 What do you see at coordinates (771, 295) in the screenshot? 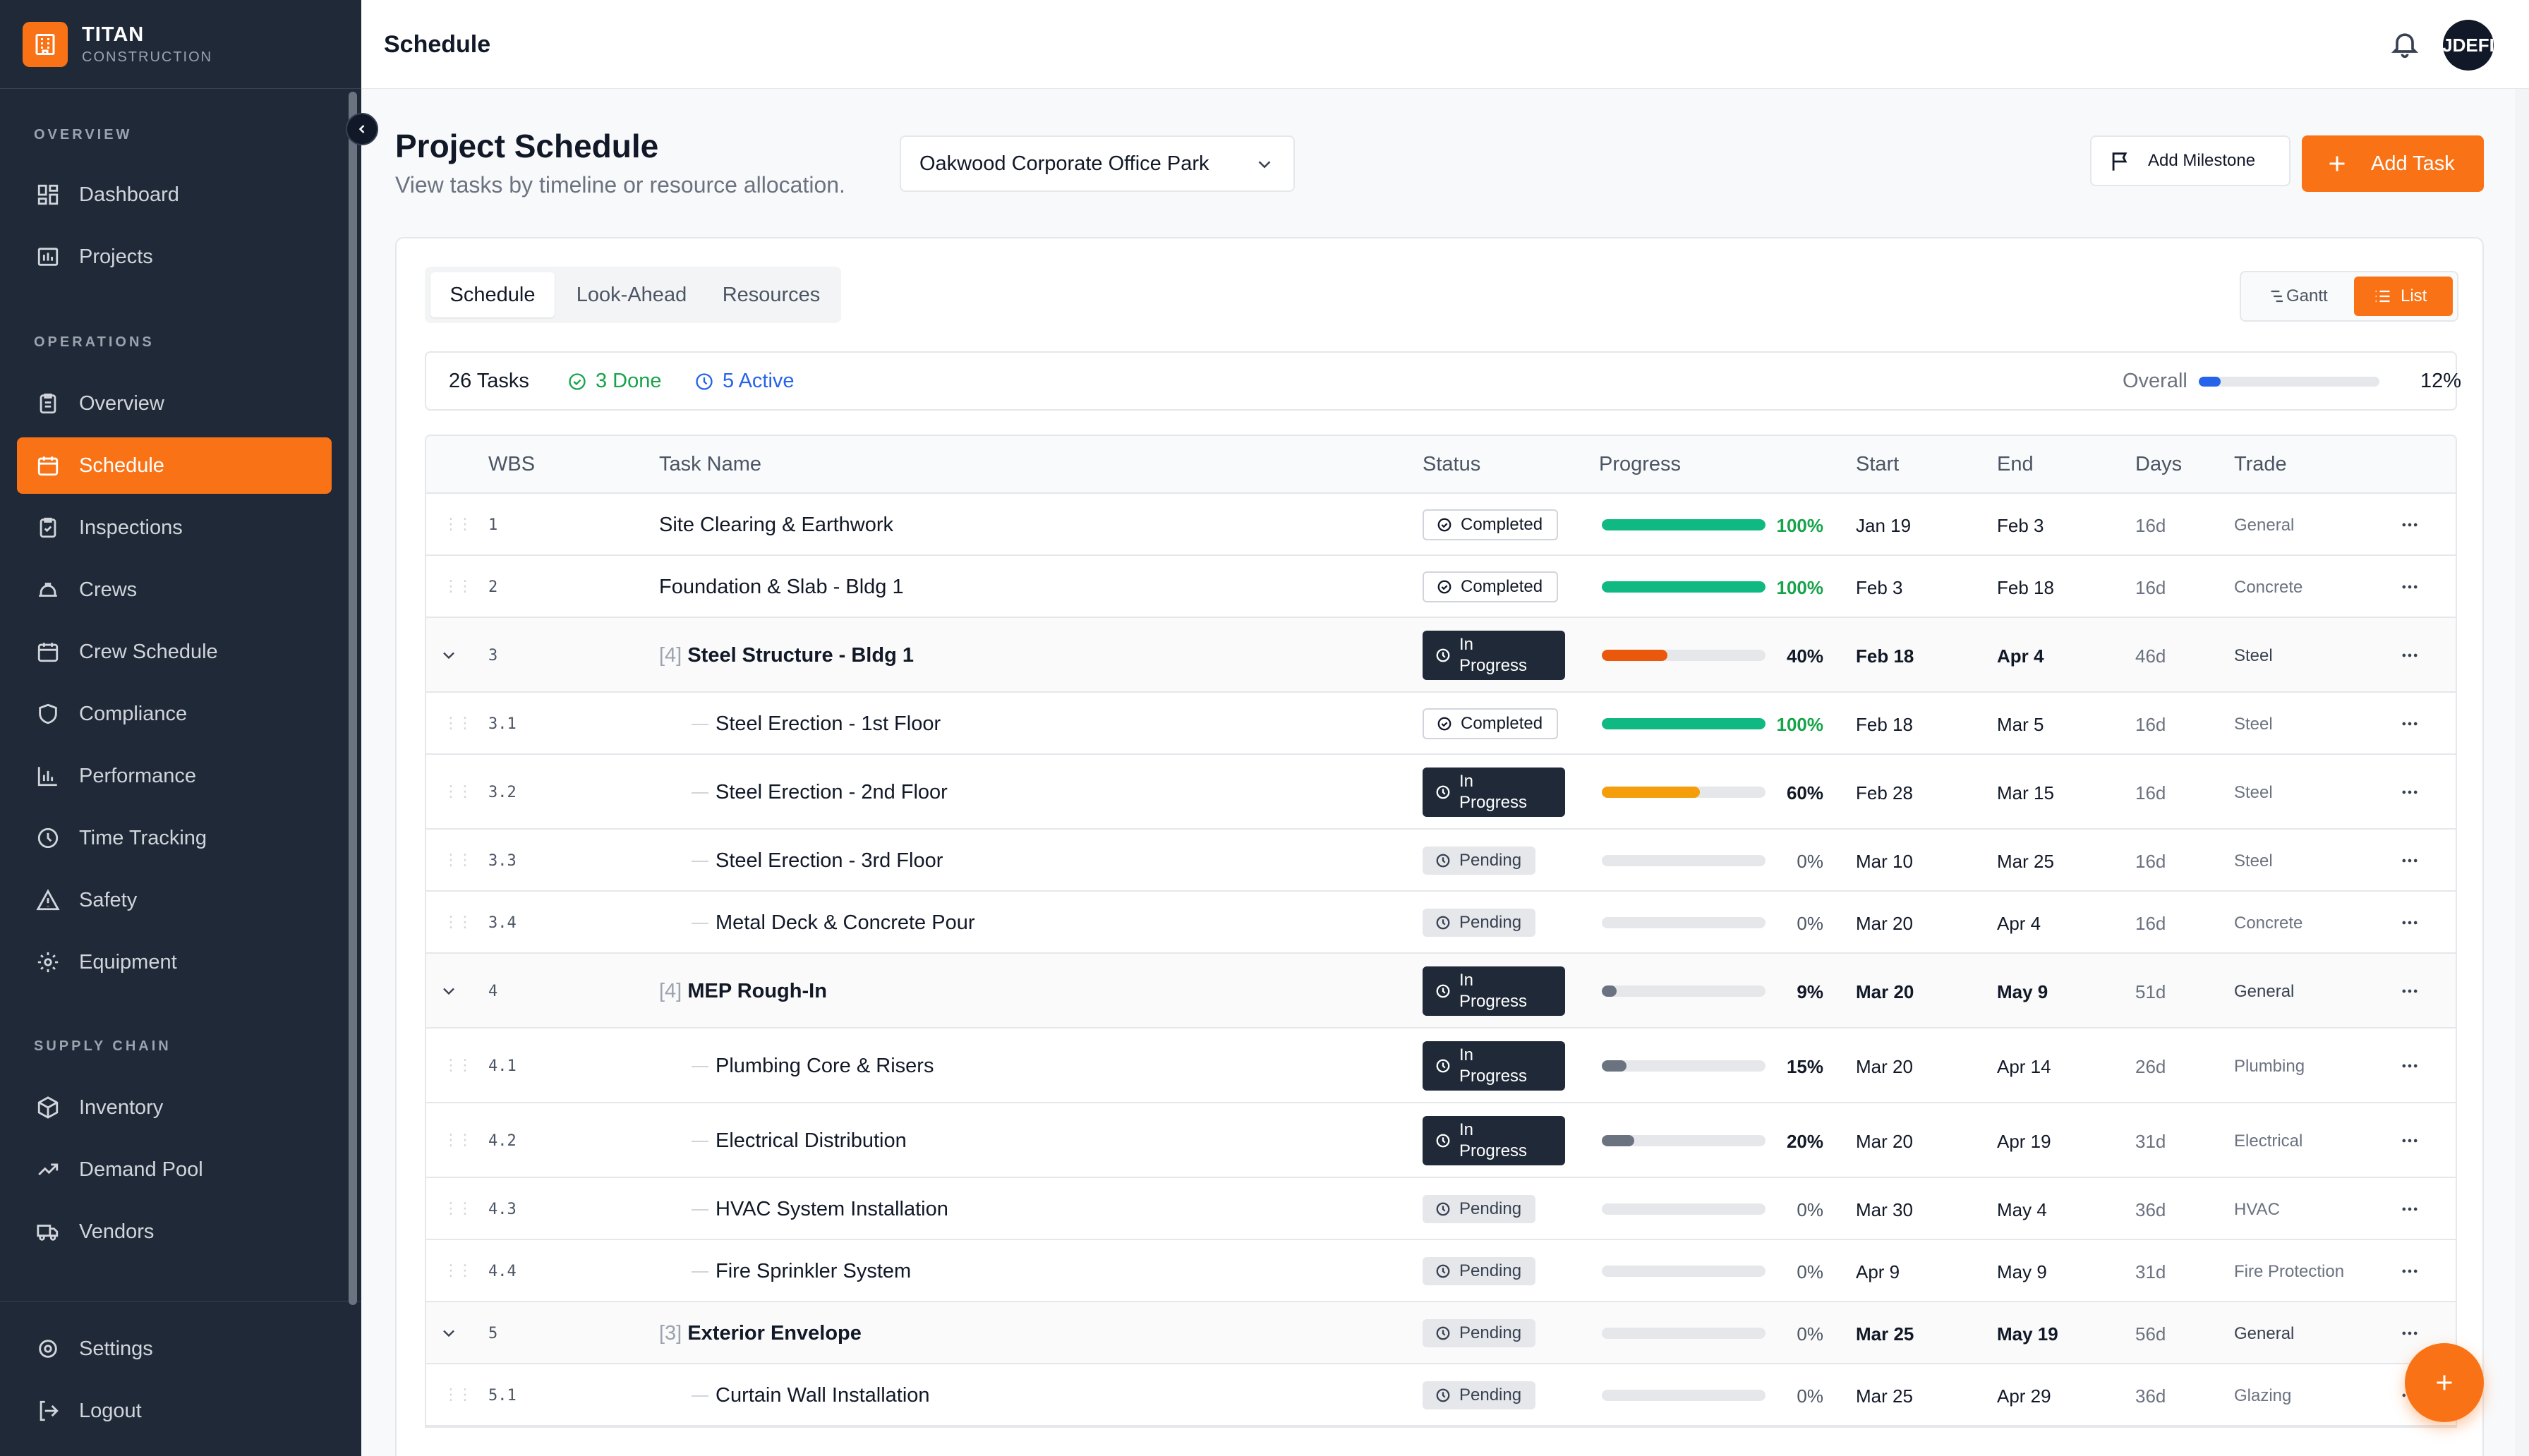
I see `tab-resources: Resources` at bounding box center [771, 295].